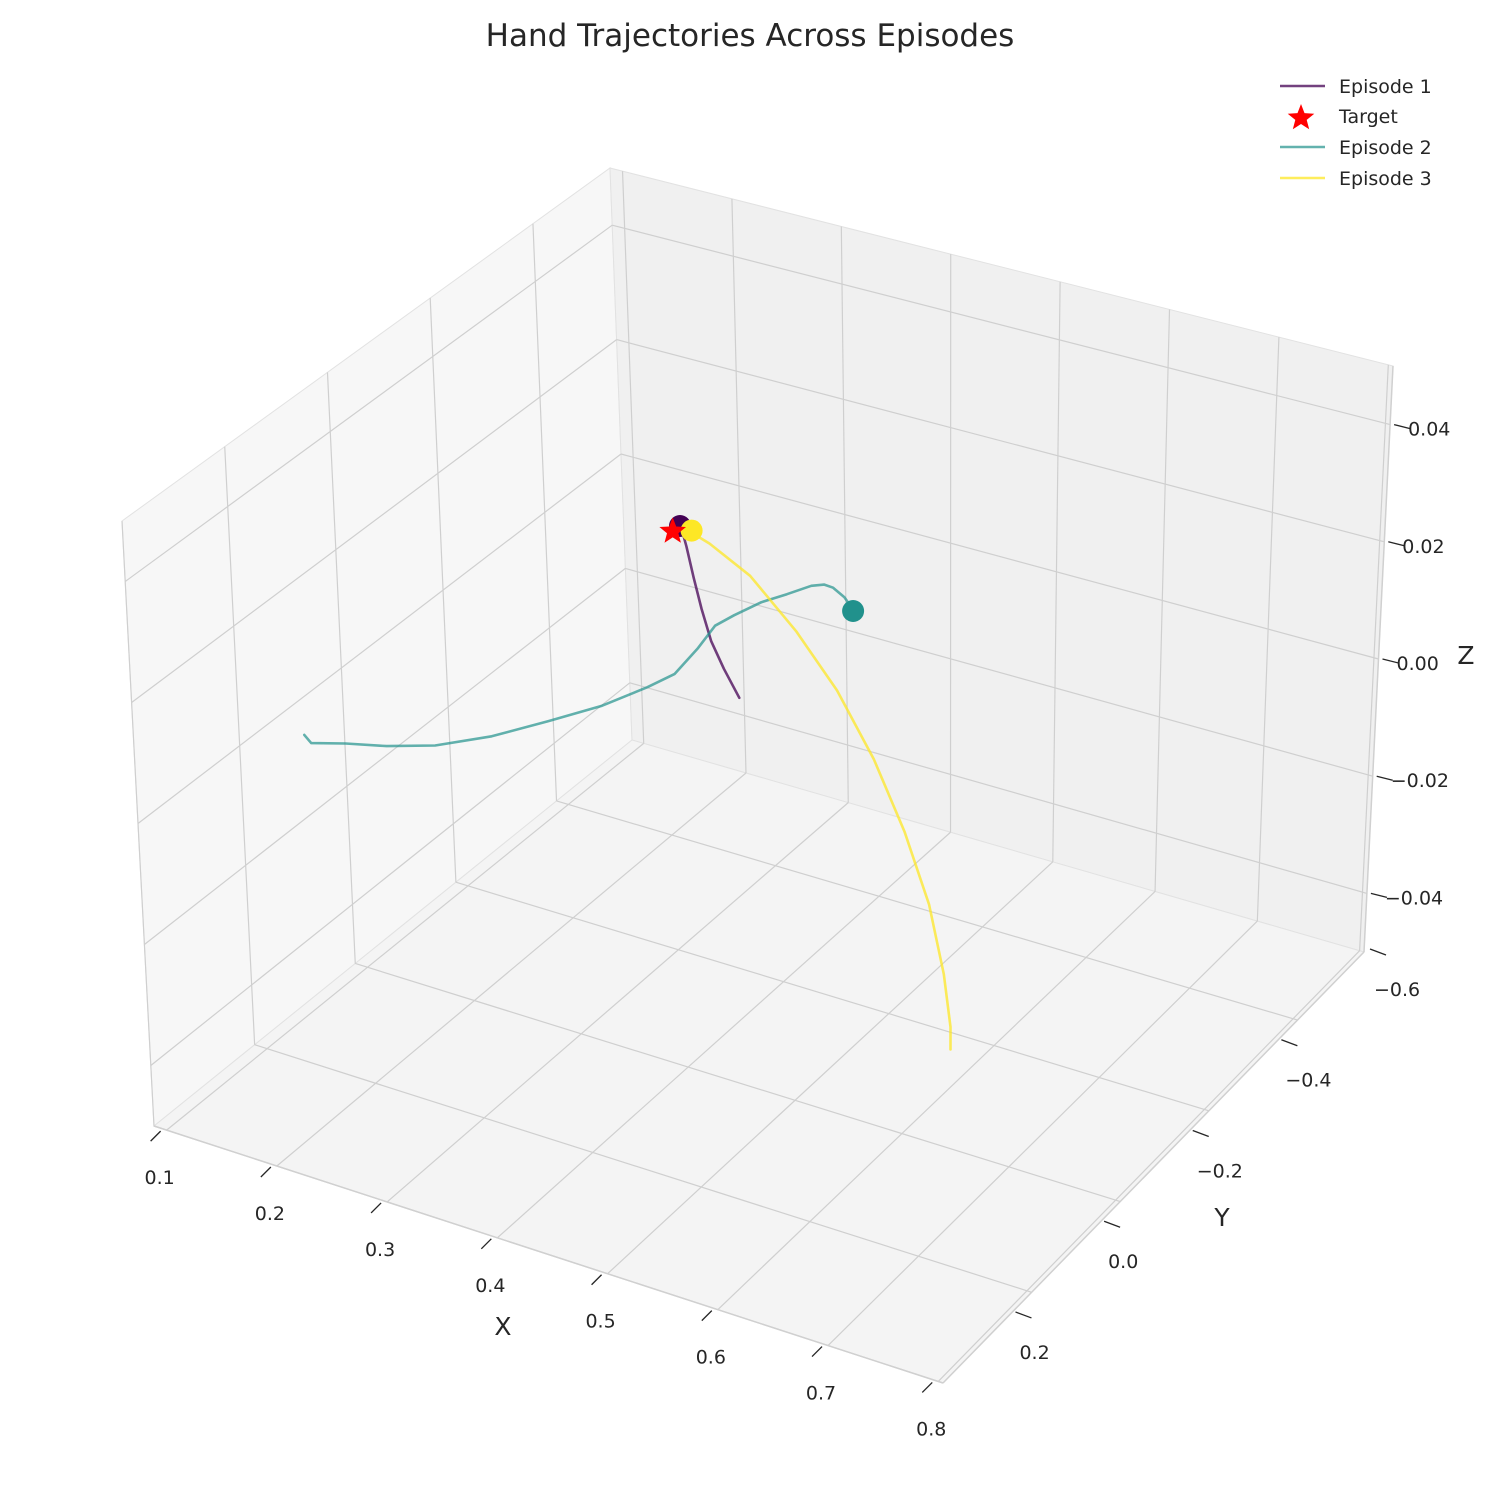 The width and height of the screenshot is (1500, 1500). What do you see at coordinates (821, 1375) in the screenshot?
I see `x-tick-6: 0.7` at bounding box center [821, 1375].